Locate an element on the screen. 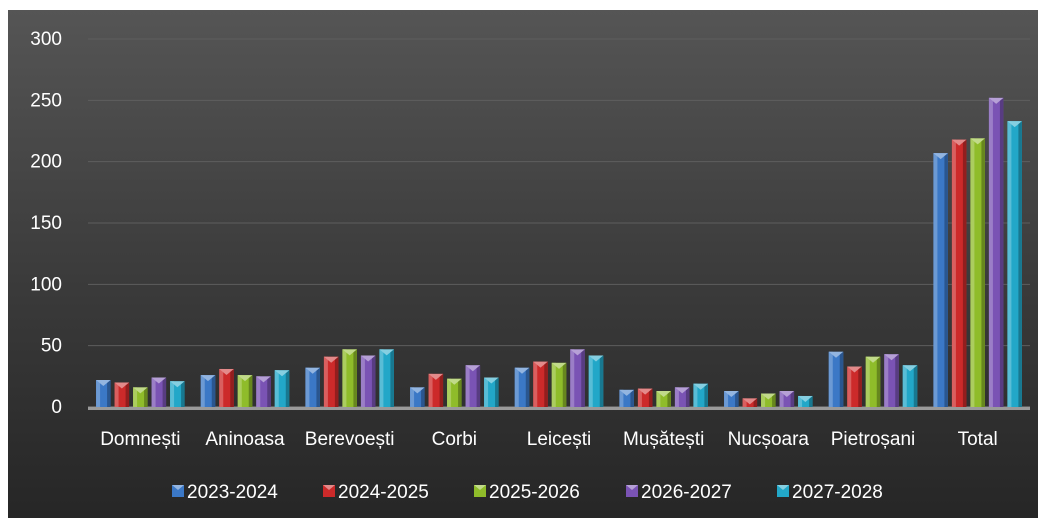 This screenshot has height=521, width=1043. legend-item: 2023-2024 is located at coordinates (225, 492).